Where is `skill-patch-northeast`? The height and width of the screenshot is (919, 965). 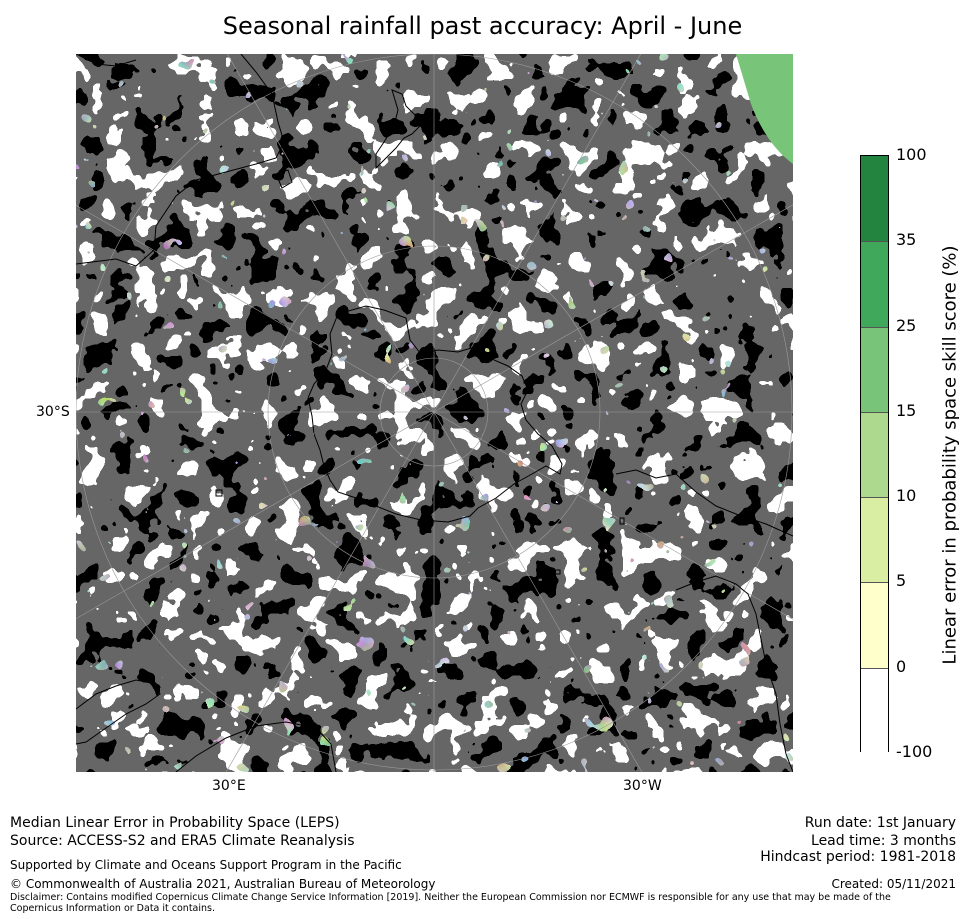
skill-patch-northeast is located at coordinates (764, 109).